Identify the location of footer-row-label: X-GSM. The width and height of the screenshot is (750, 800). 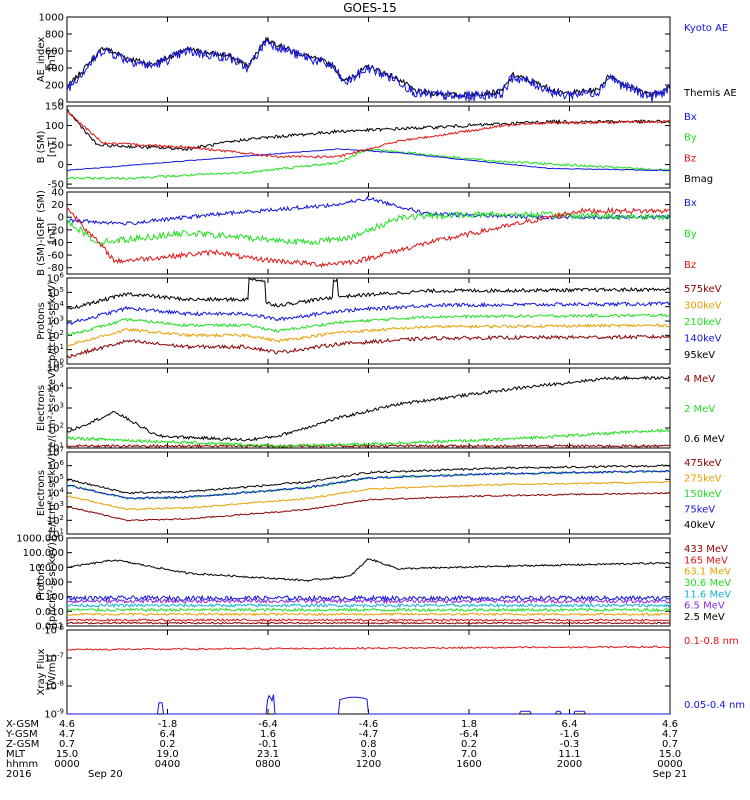
(22, 724).